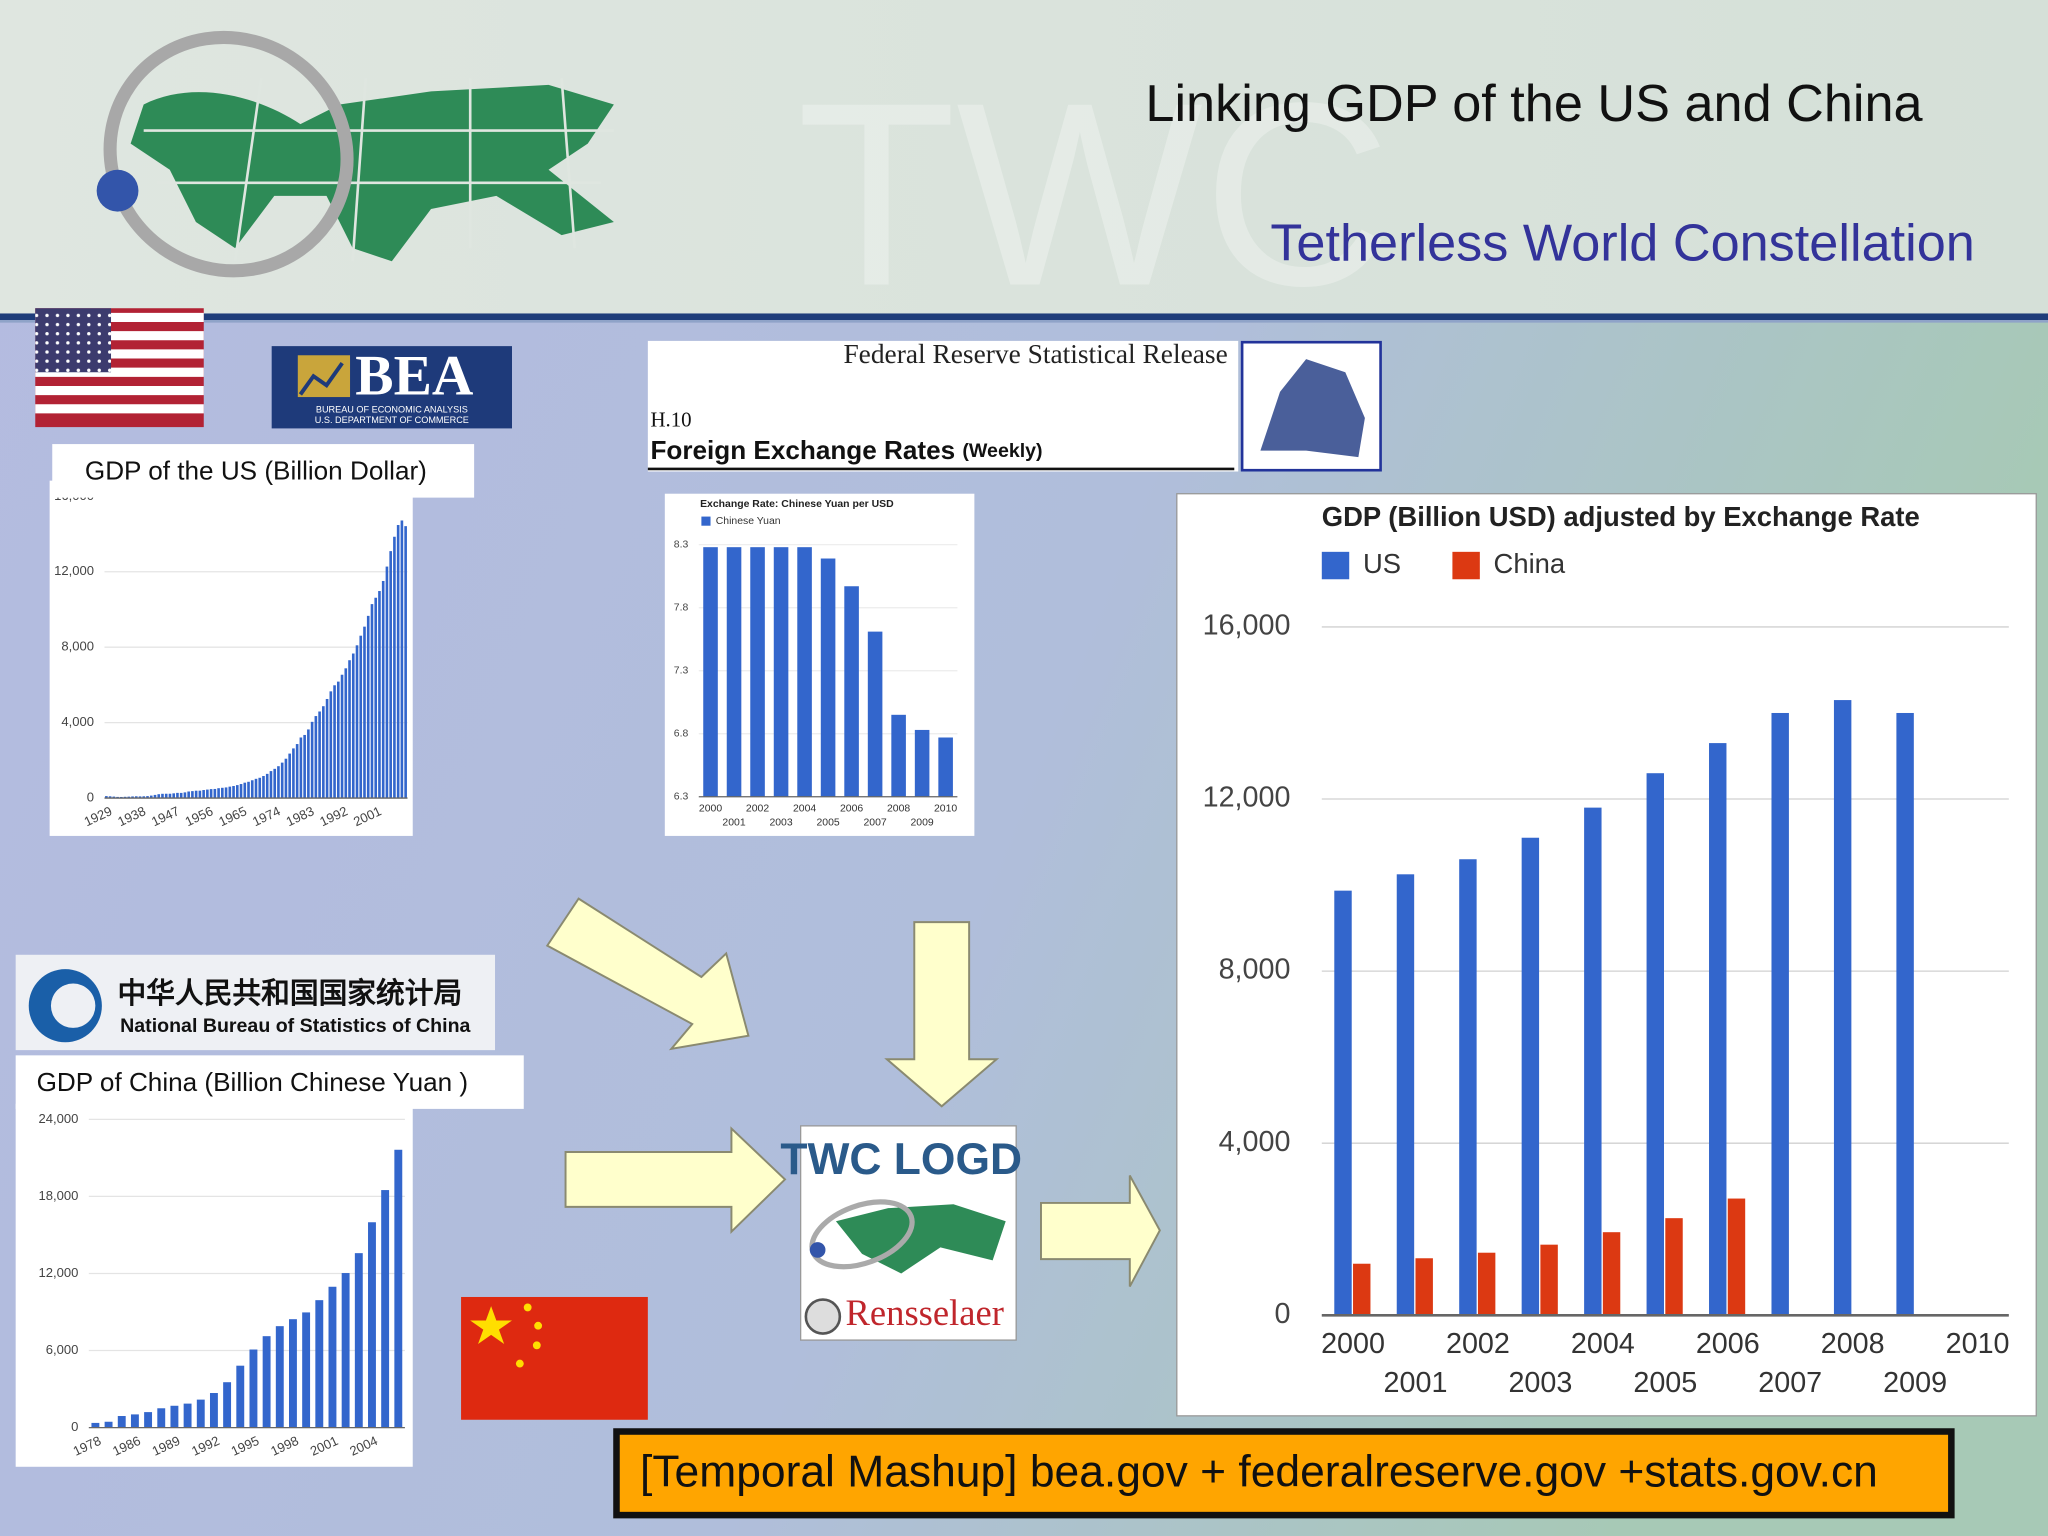  What do you see at coordinates (1728, 1344) in the screenshot?
I see `x-tick-label: 2006` at bounding box center [1728, 1344].